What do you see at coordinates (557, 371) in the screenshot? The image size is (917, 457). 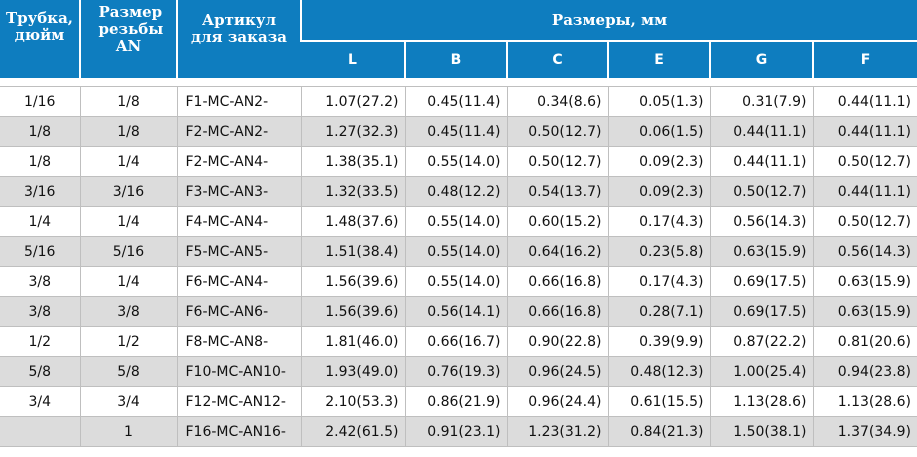 I see `cell-C: 0.96(24.5)` at bounding box center [557, 371].